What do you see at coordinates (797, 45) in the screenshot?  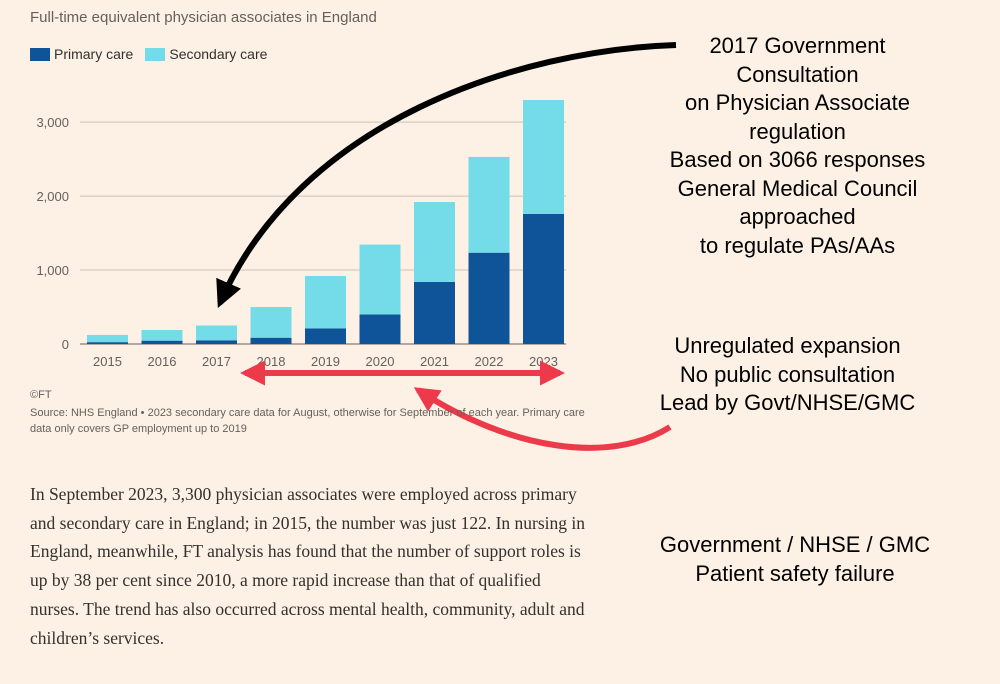 I see `annotation-line: 2017 Government` at bounding box center [797, 45].